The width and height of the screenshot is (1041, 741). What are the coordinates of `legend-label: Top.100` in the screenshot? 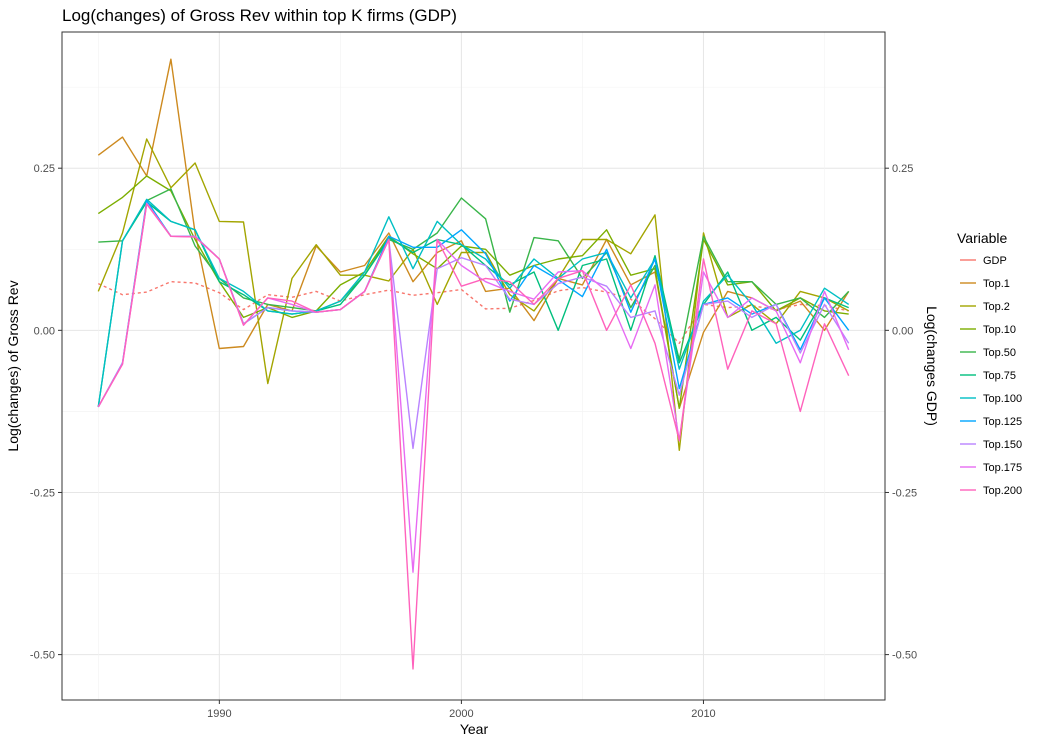 It's located at (1002, 399).